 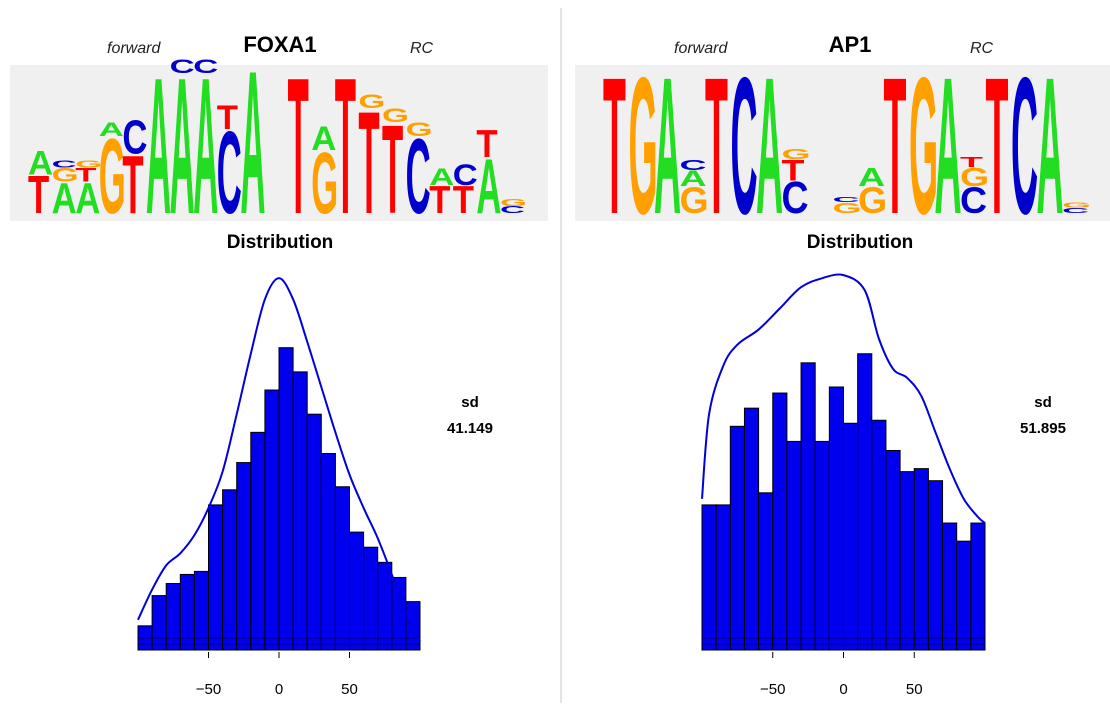 I want to click on sd-value: 51.895, so click(x=1043, y=428).